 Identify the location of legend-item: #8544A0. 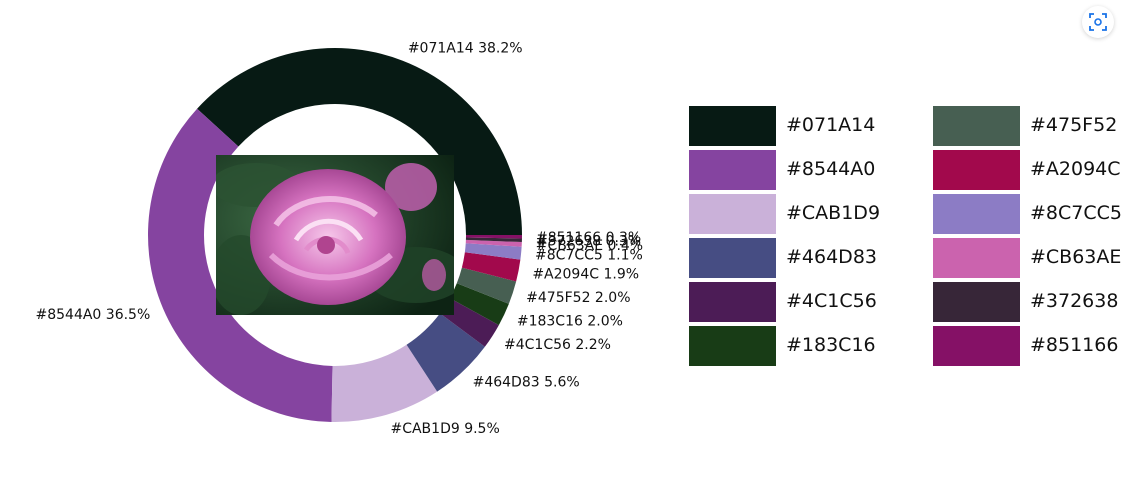
(799, 170).